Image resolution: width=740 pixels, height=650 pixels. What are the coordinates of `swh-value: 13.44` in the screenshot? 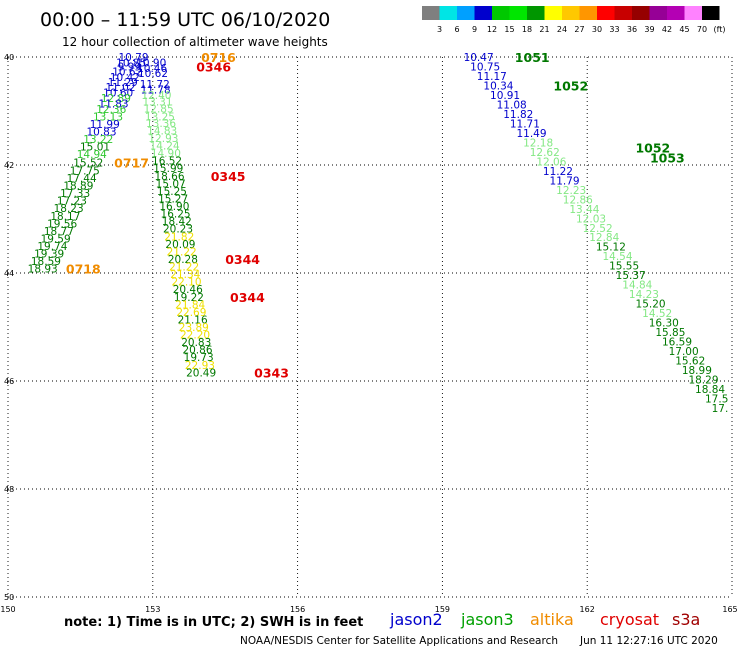 It's located at (584, 210).